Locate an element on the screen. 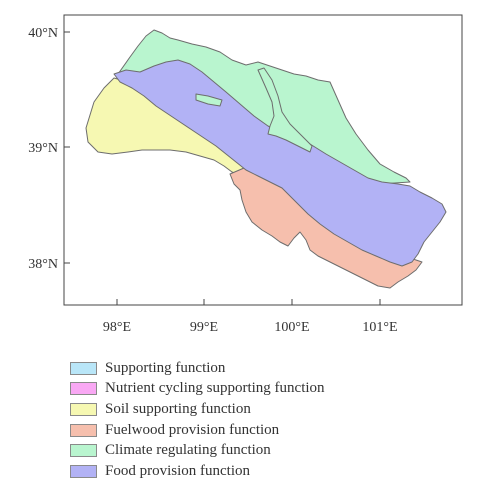  legend-item: Nutrient cycling supporting function is located at coordinates (197, 389).